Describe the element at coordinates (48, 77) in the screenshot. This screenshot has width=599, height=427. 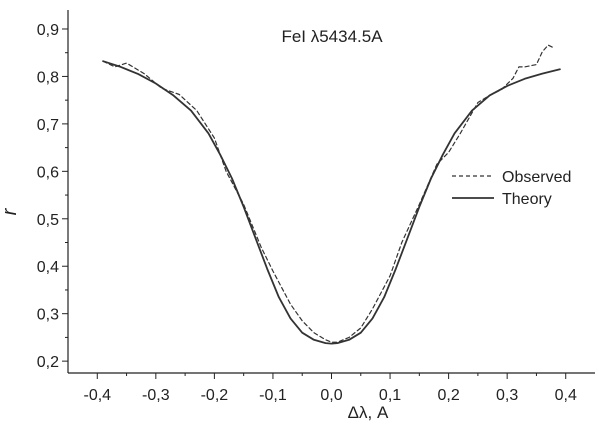
I see `y-tick-label: 0,8` at that location.